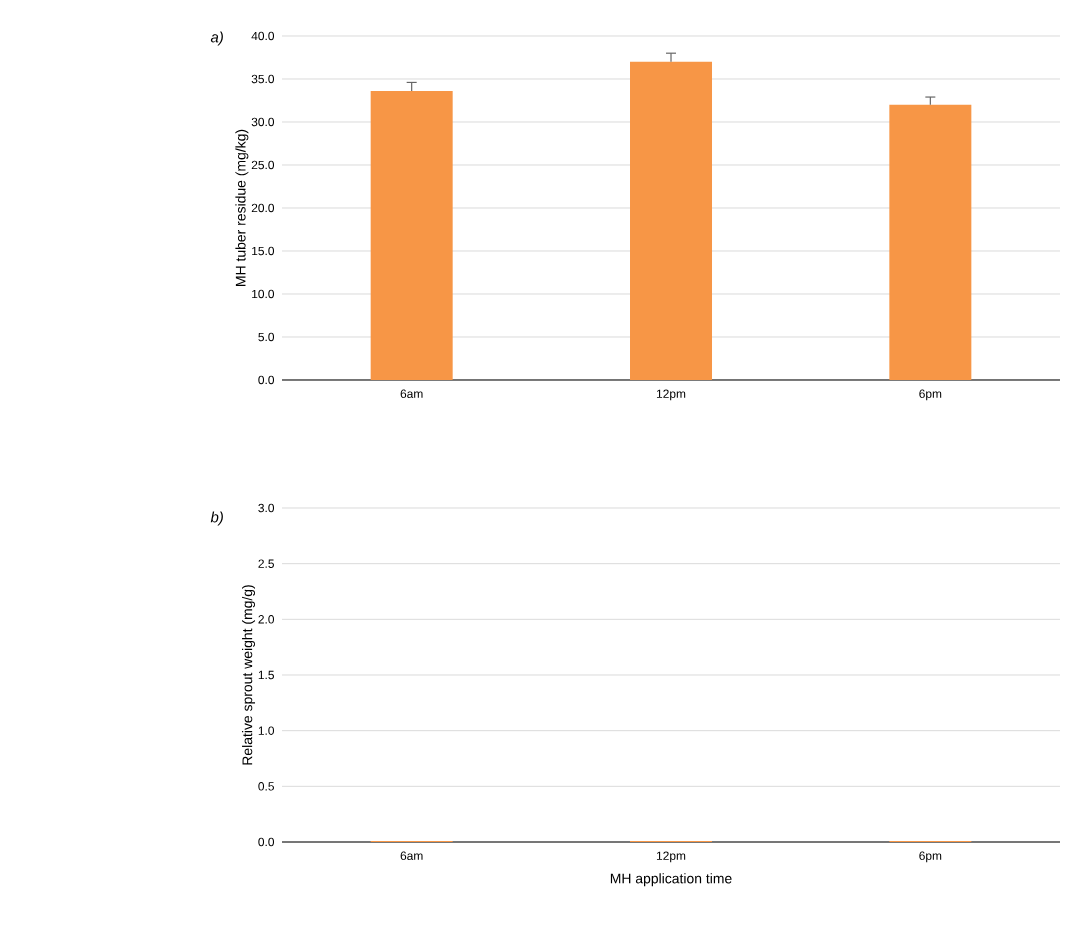 The image size is (1083, 925). What do you see at coordinates (263, 122) in the screenshot?
I see `y-tick-label: 30.0` at bounding box center [263, 122].